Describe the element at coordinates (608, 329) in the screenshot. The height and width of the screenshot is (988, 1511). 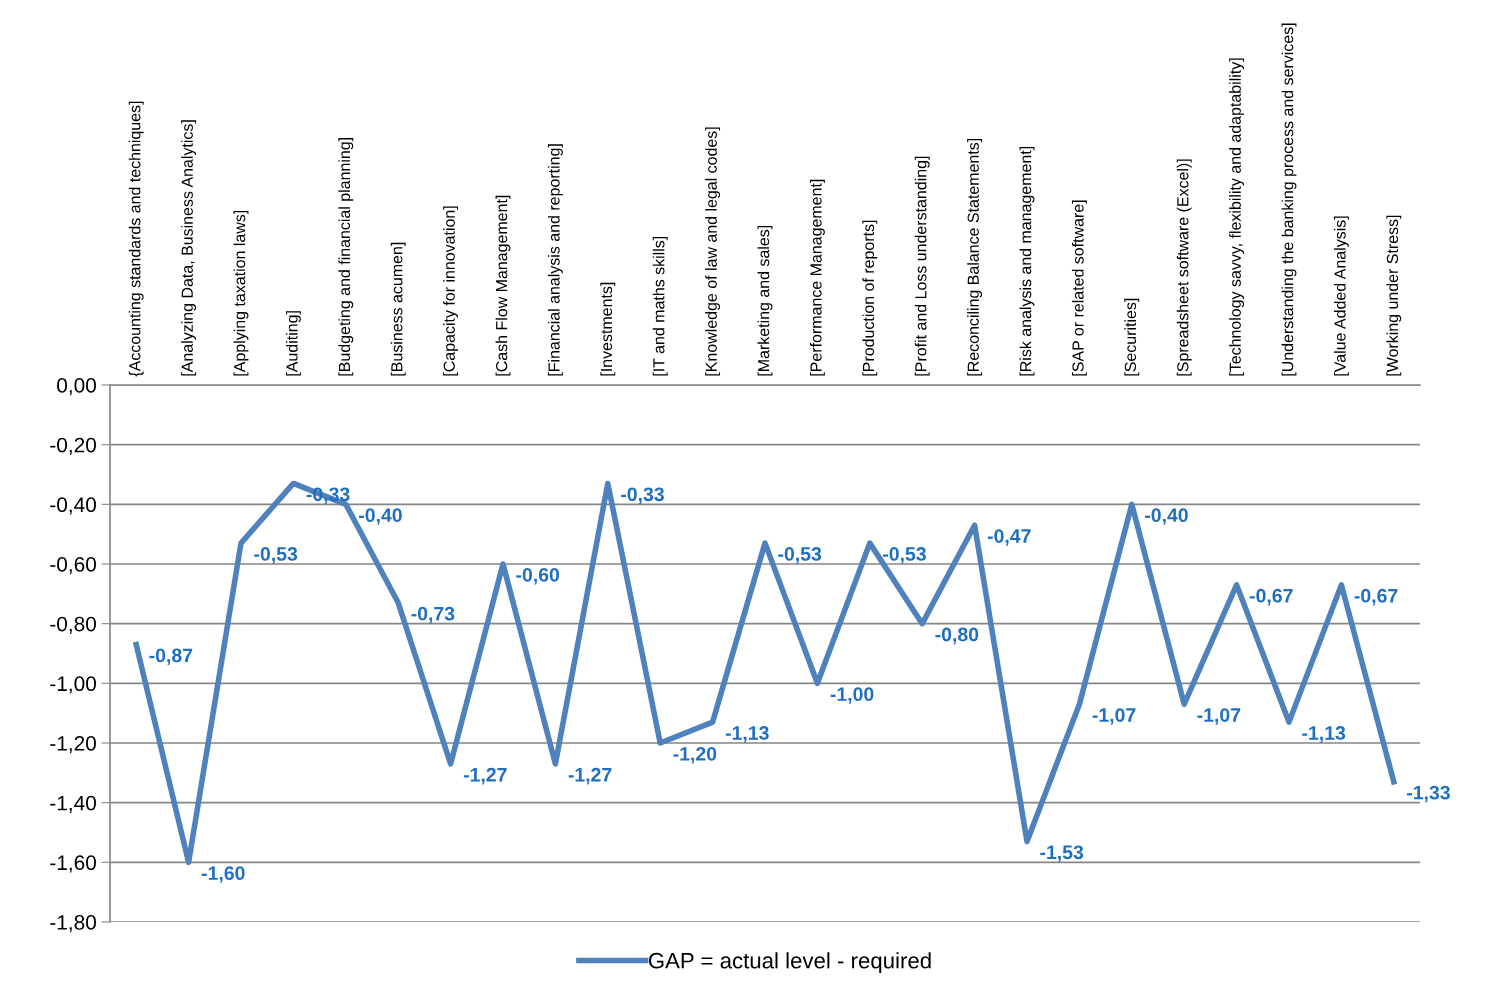
I see `x-tick-label: [Investments]` at that location.